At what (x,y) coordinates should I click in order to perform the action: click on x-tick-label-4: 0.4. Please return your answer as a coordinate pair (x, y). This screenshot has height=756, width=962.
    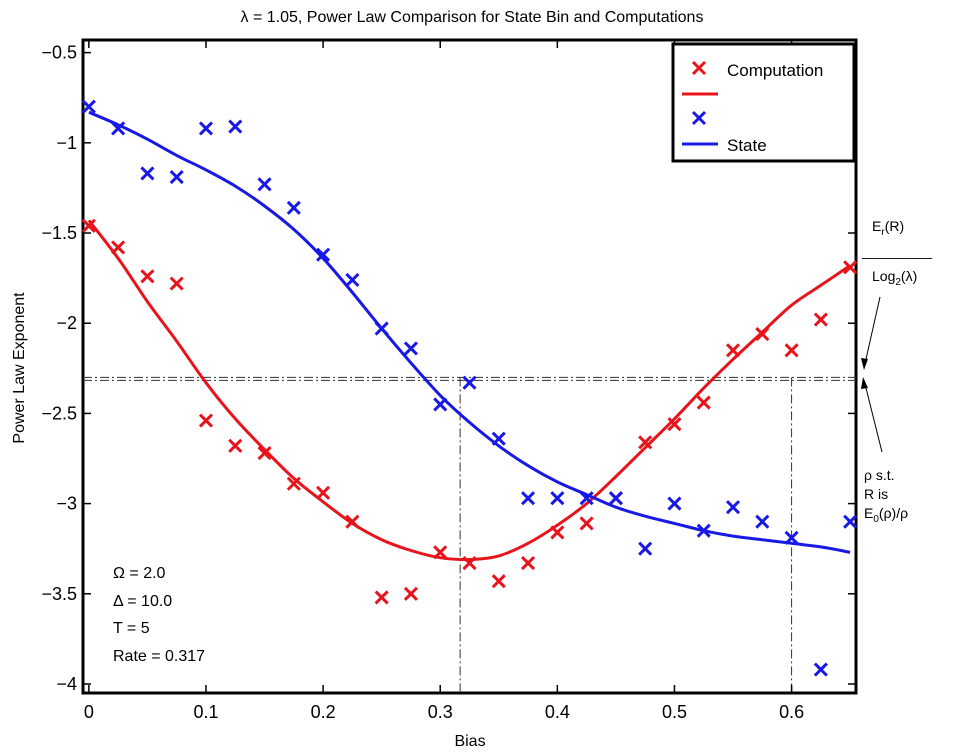
    Looking at the image, I should click on (557, 712).